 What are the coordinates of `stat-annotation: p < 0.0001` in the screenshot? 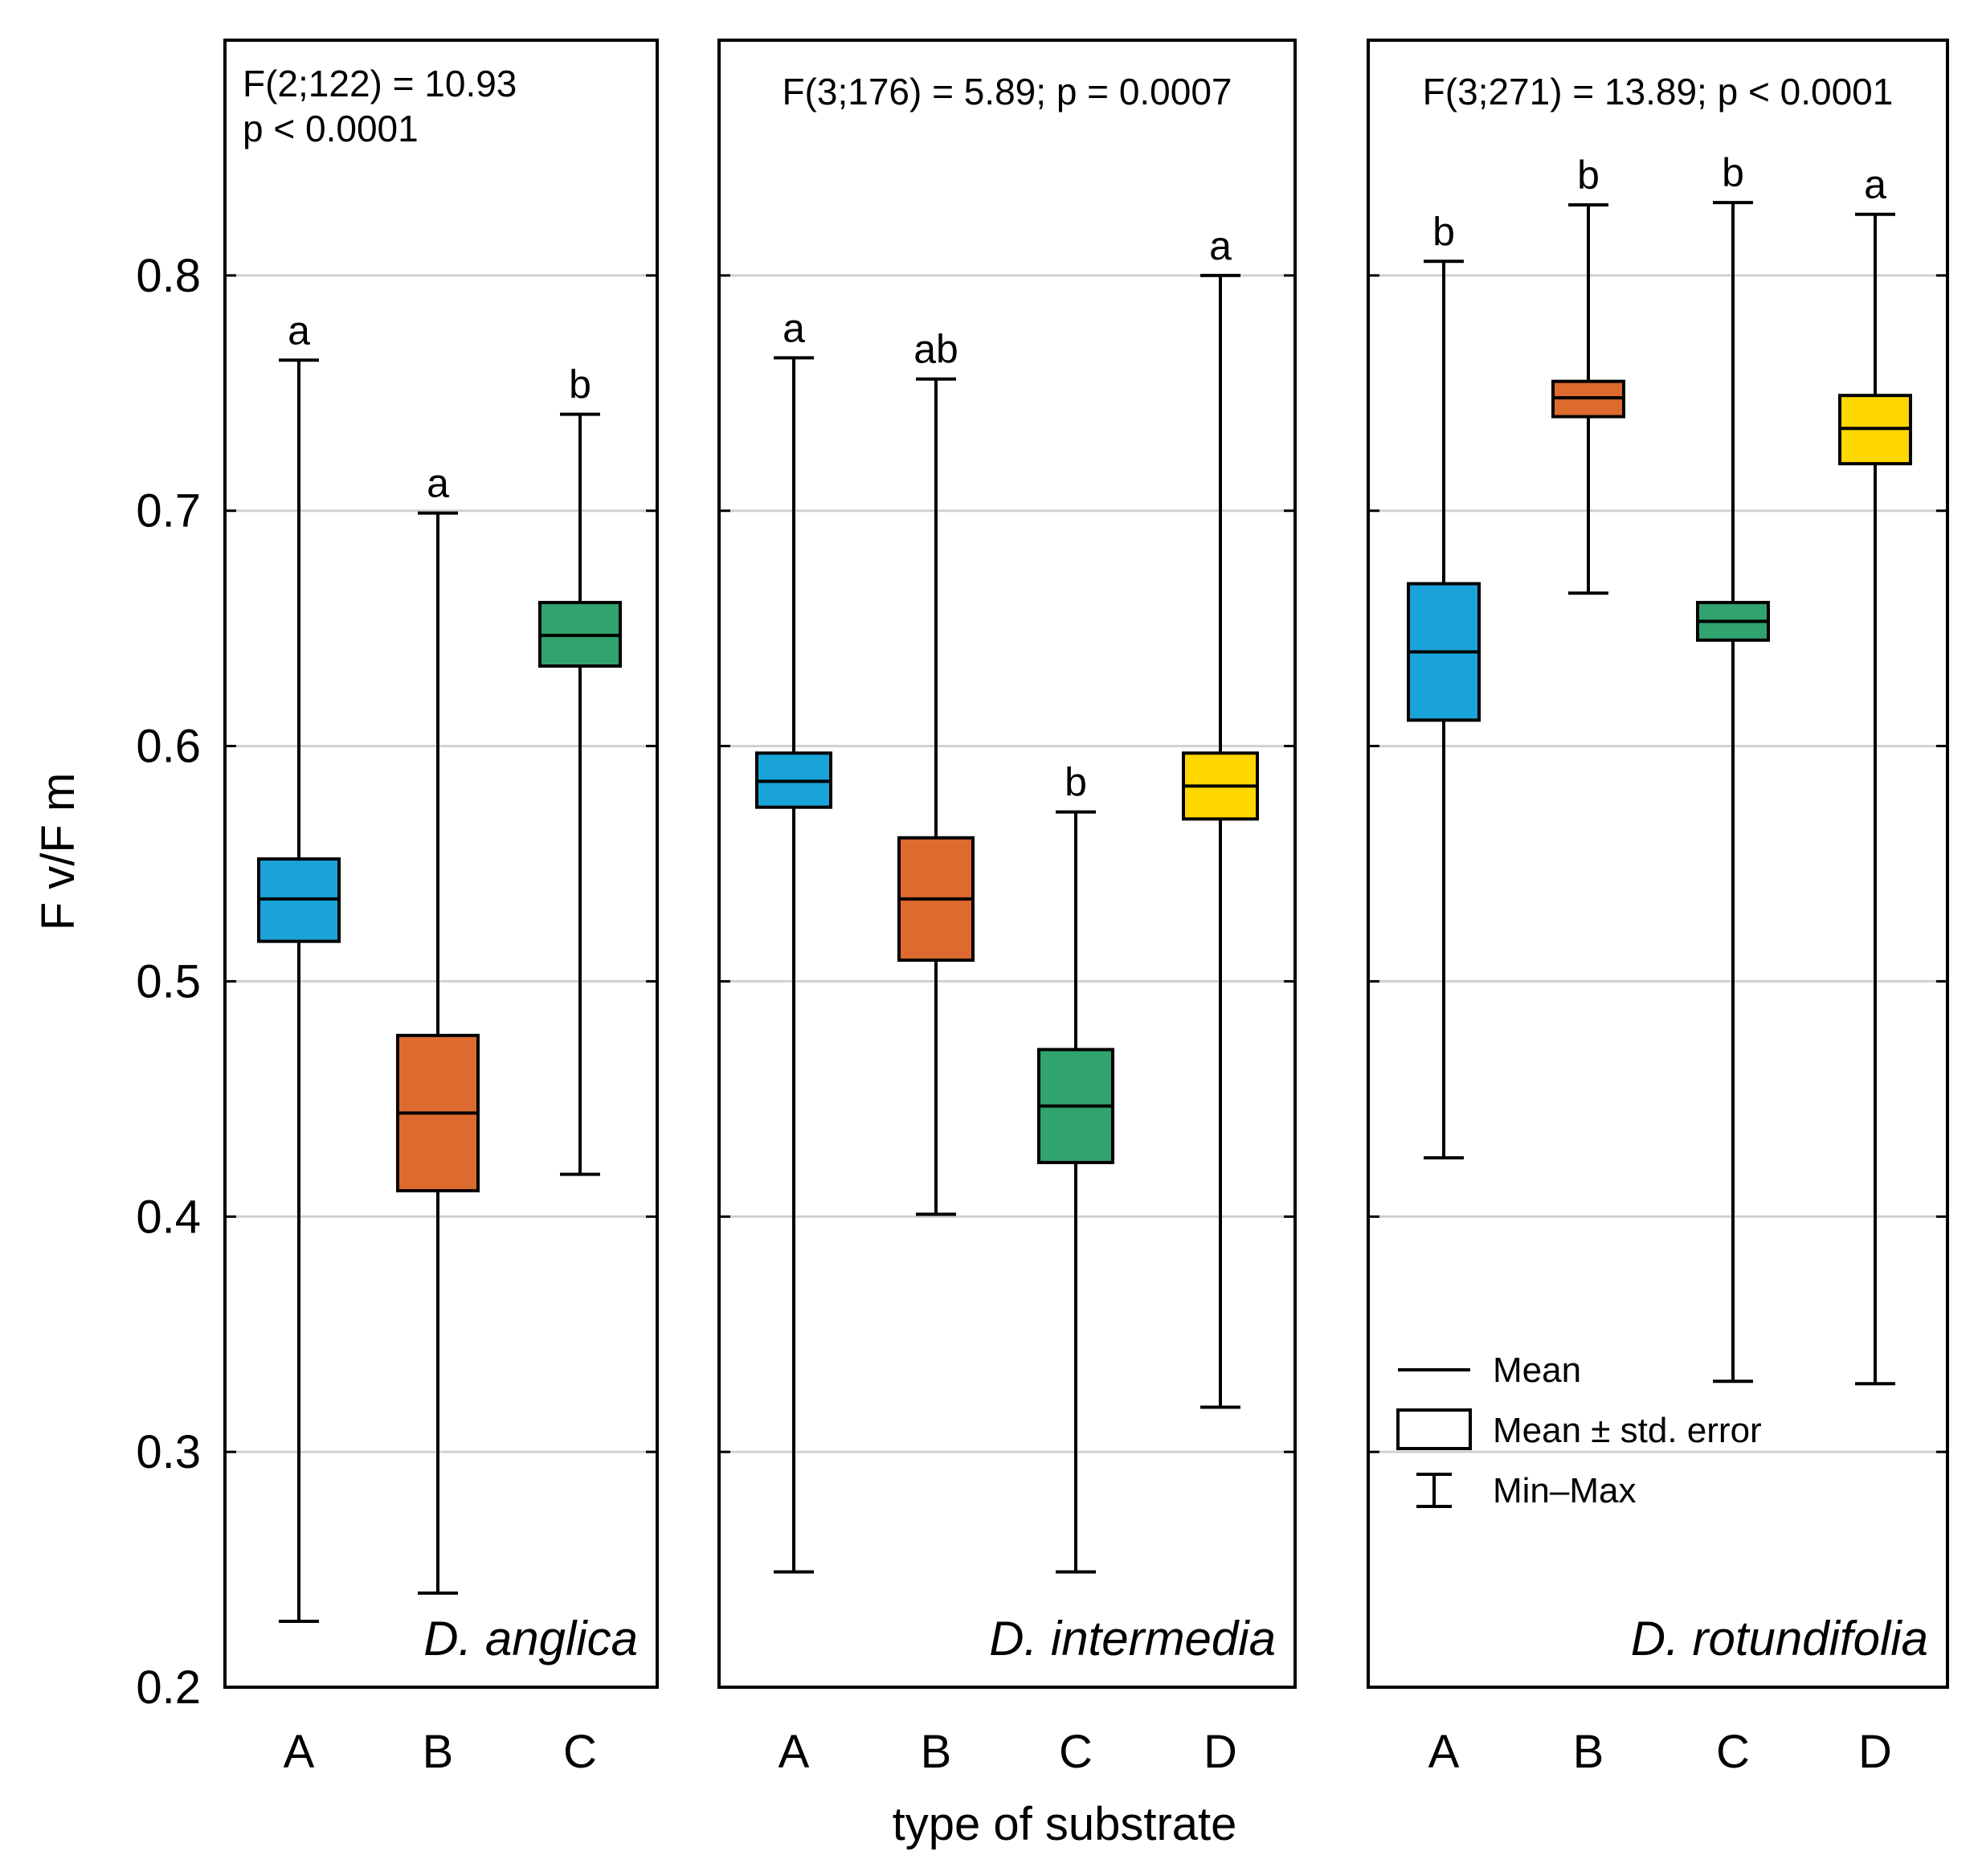 It's located at (331, 128).